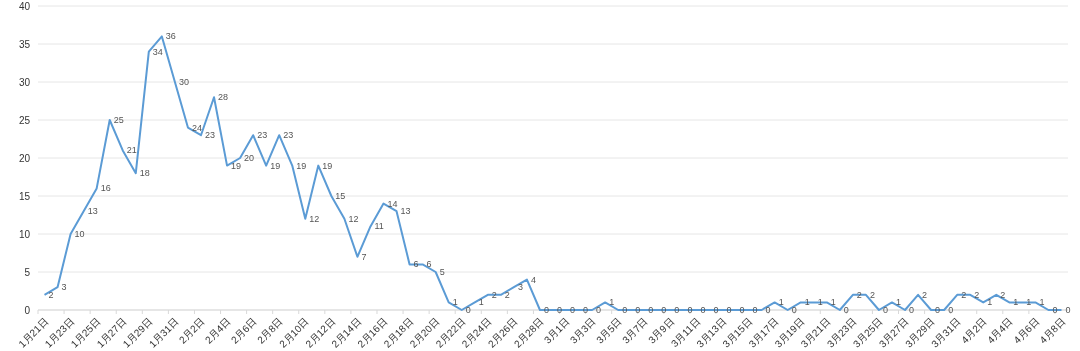 The width and height of the screenshot is (1080, 351). What do you see at coordinates (118, 120) in the screenshot?
I see `data-label: 25` at bounding box center [118, 120].